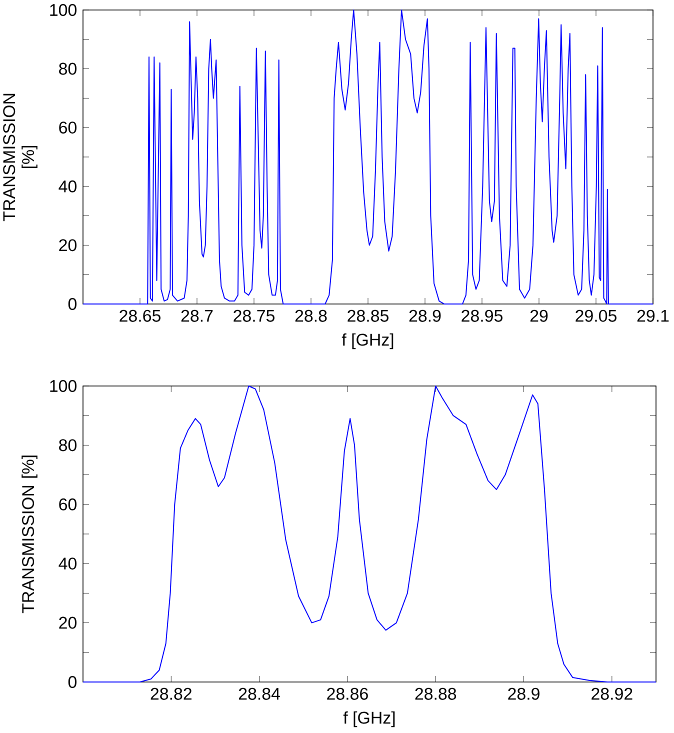 This screenshot has height=733, width=674. I want to click on x-tick-label: 28.8, so click(311, 316).